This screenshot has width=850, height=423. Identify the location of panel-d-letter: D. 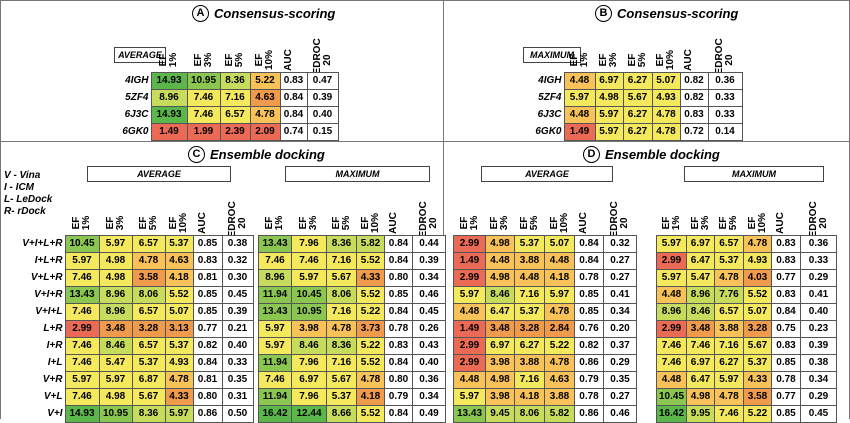
(591, 154).